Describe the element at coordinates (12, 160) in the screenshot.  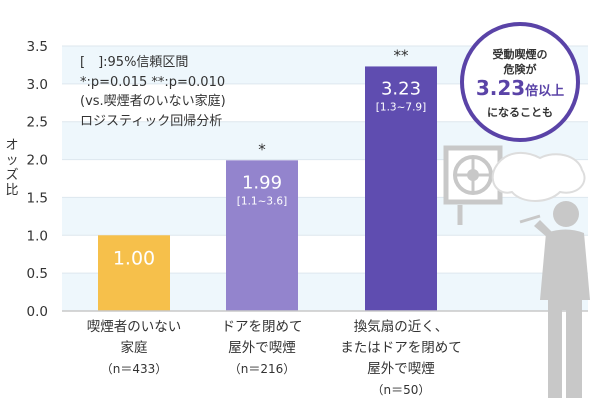
I see `y-axis-label-char: ッ` at that location.